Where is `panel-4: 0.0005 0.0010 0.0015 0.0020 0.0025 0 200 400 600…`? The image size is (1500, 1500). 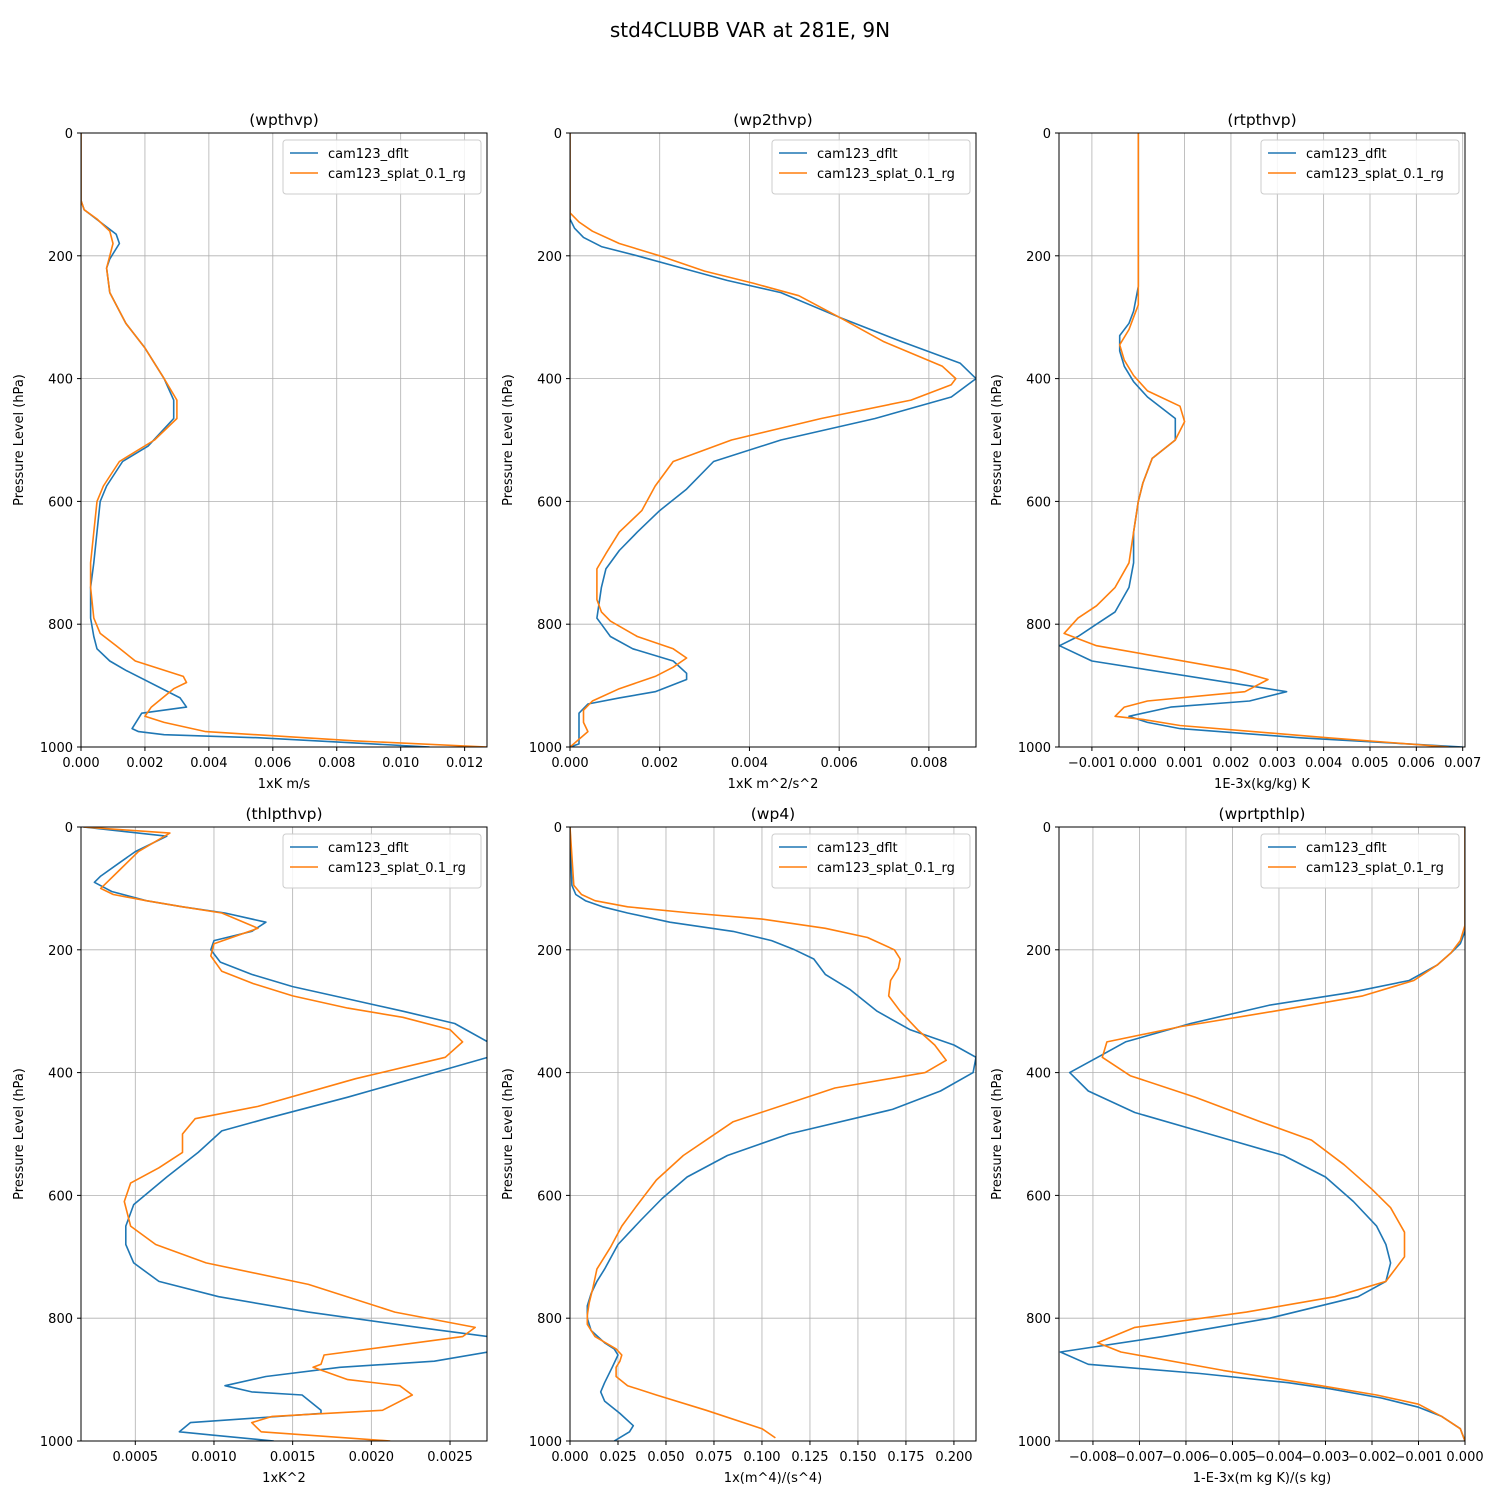
panel-4: 0.0005 0.0010 0.0015 0.0020 0.0025 0 200 400 600… is located at coordinates (250, 1145).